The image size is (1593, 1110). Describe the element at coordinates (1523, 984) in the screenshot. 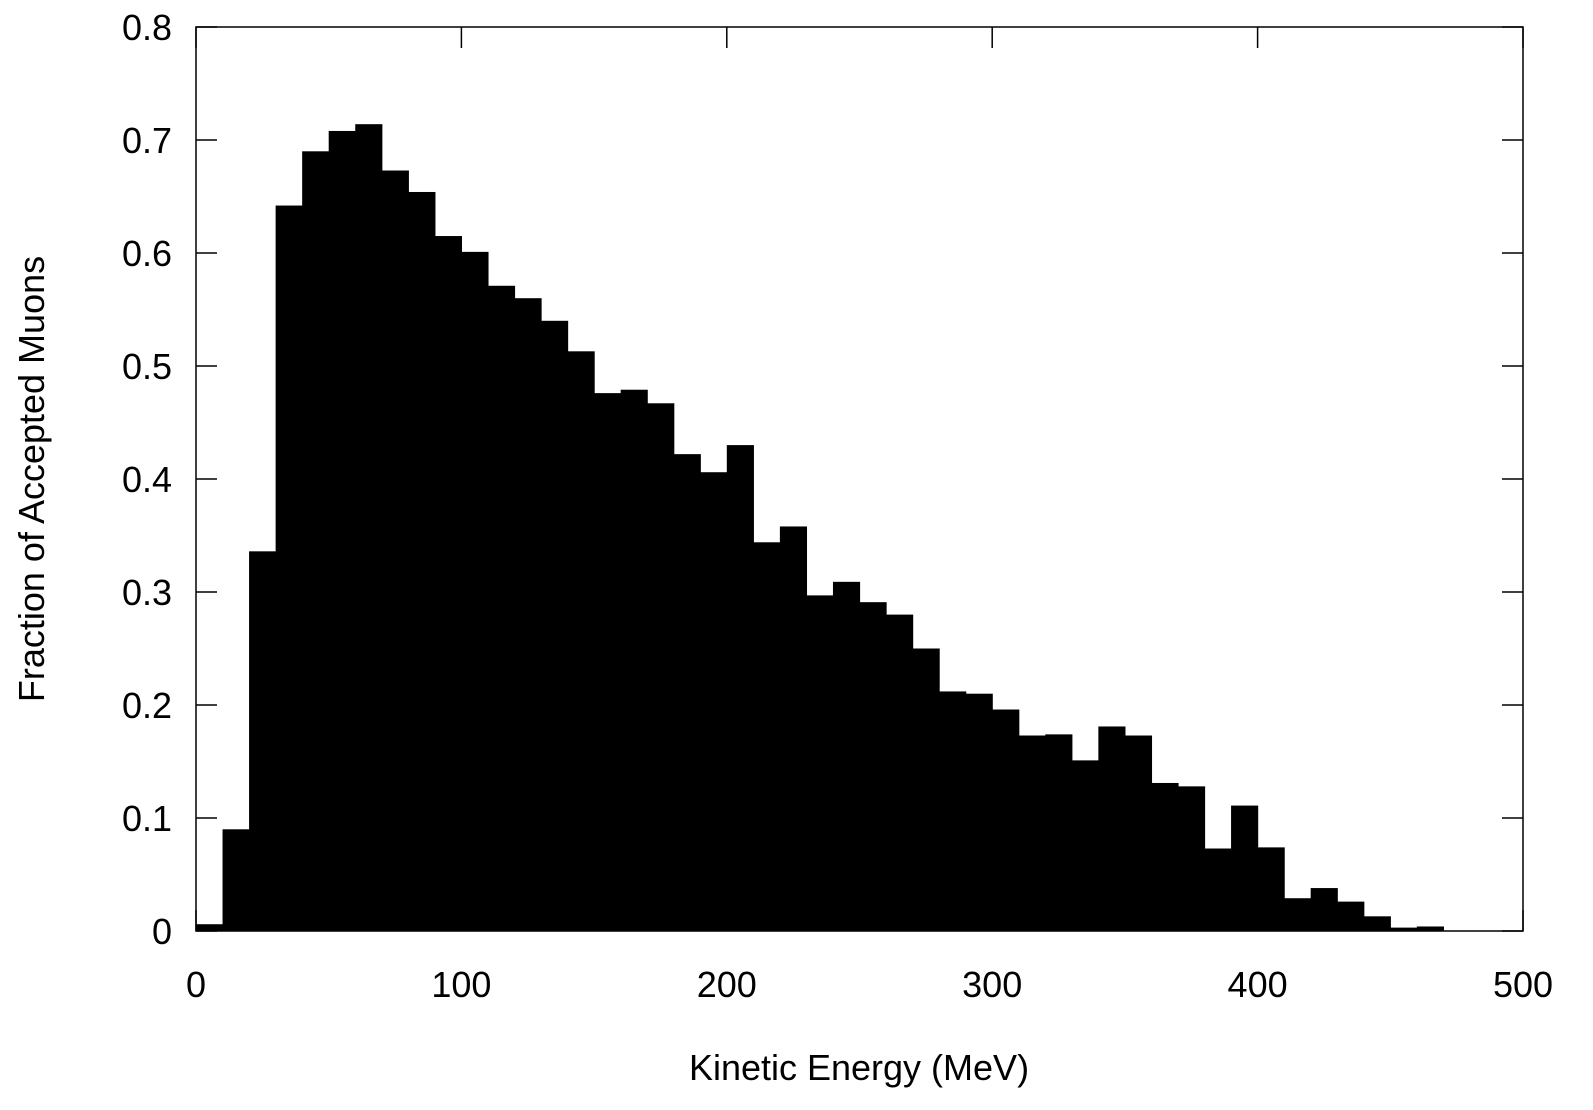

I see `x-tick-label: 500` at that location.